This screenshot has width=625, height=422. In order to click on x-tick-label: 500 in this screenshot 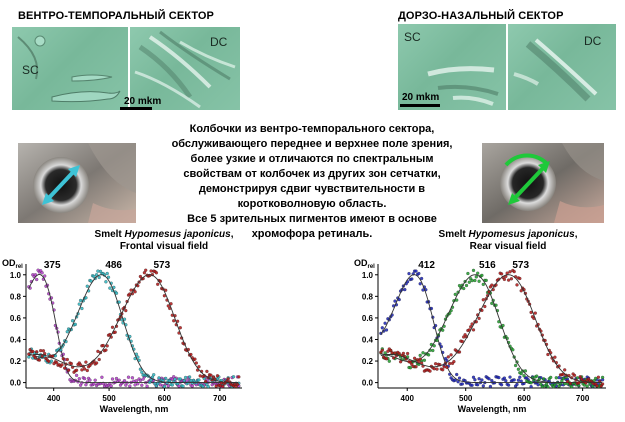, I will do `click(466, 398)`.